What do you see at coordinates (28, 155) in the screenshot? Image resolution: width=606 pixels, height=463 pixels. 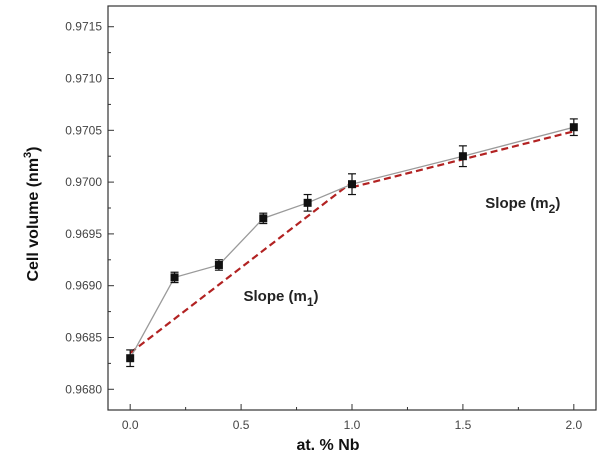 I see `y-axis-title-sup: 3` at bounding box center [28, 155].